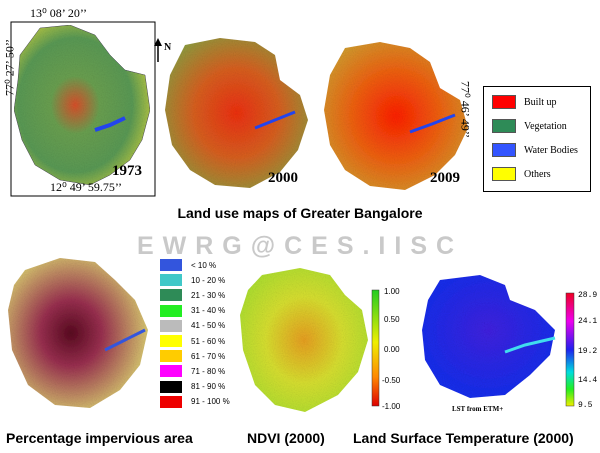 The image size is (600, 453). What do you see at coordinates (537, 139) in the screenshot?
I see `landuse-legend: Built up Vegetation Water Bodies Others` at bounding box center [537, 139].